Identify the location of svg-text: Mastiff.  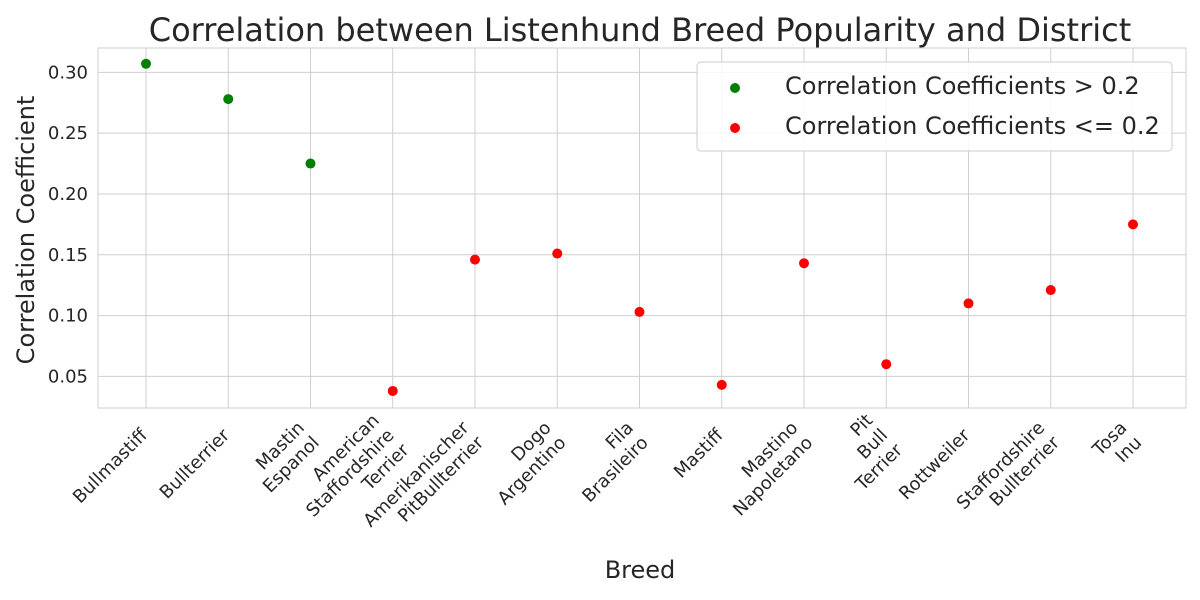
(699, 454).